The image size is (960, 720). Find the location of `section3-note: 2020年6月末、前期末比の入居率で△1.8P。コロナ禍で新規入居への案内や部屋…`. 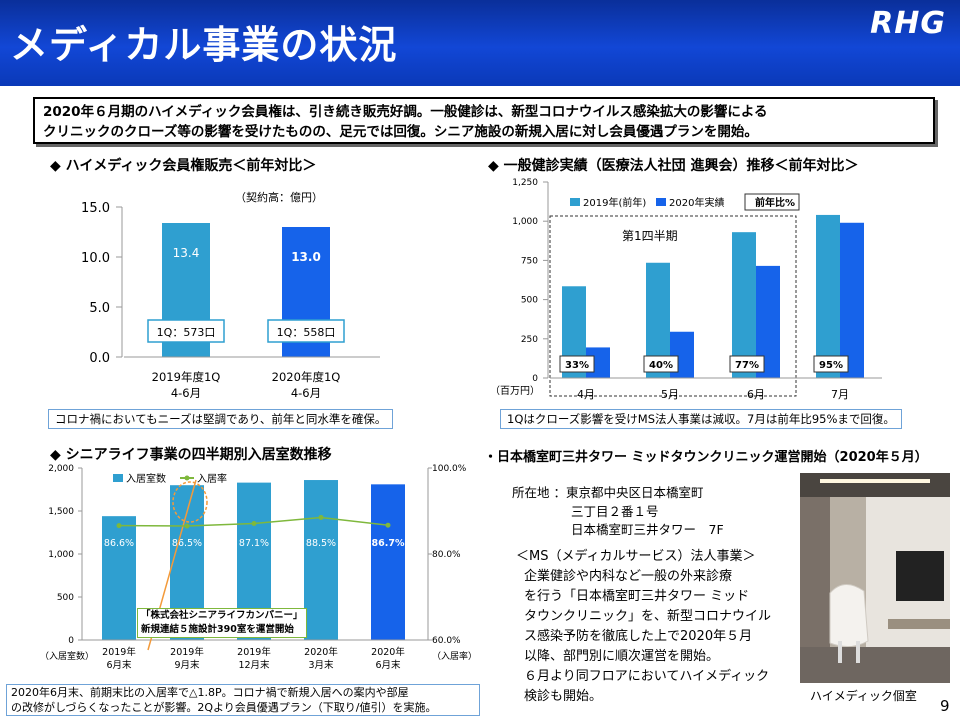

section3-note: 2020年6月末、前期末比の入居率で△1.8P。コロナ禍で新規入居への案内や部屋… is located at coordinates (243, 700).